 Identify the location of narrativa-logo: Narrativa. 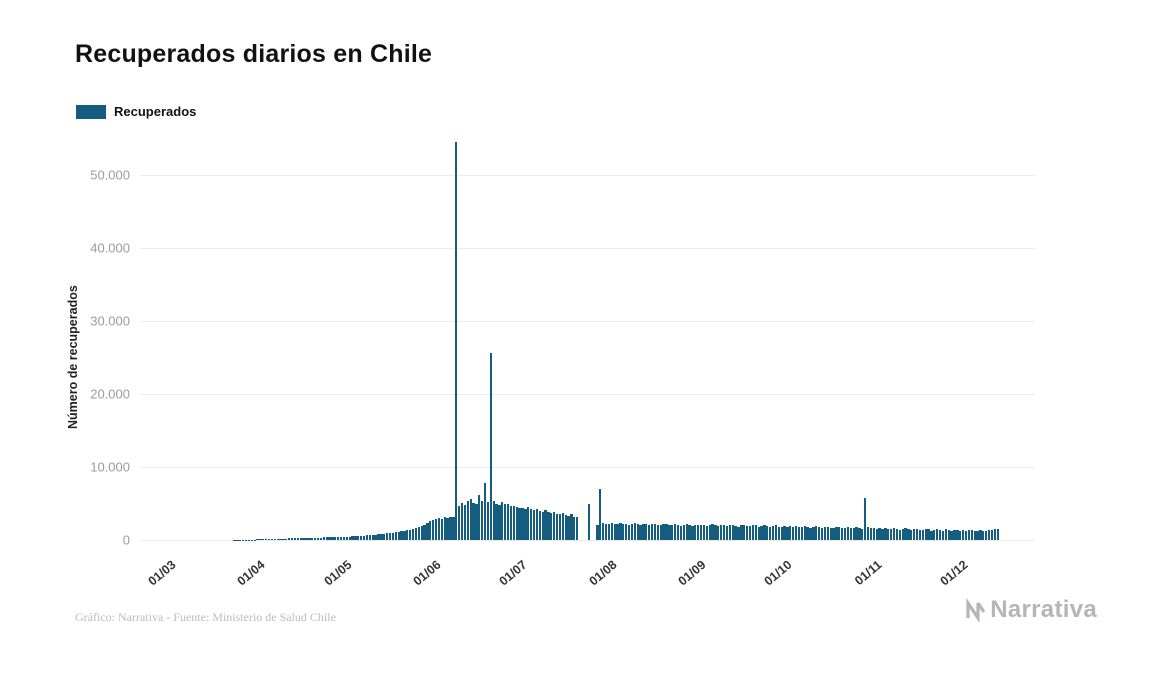
(1030, 610).